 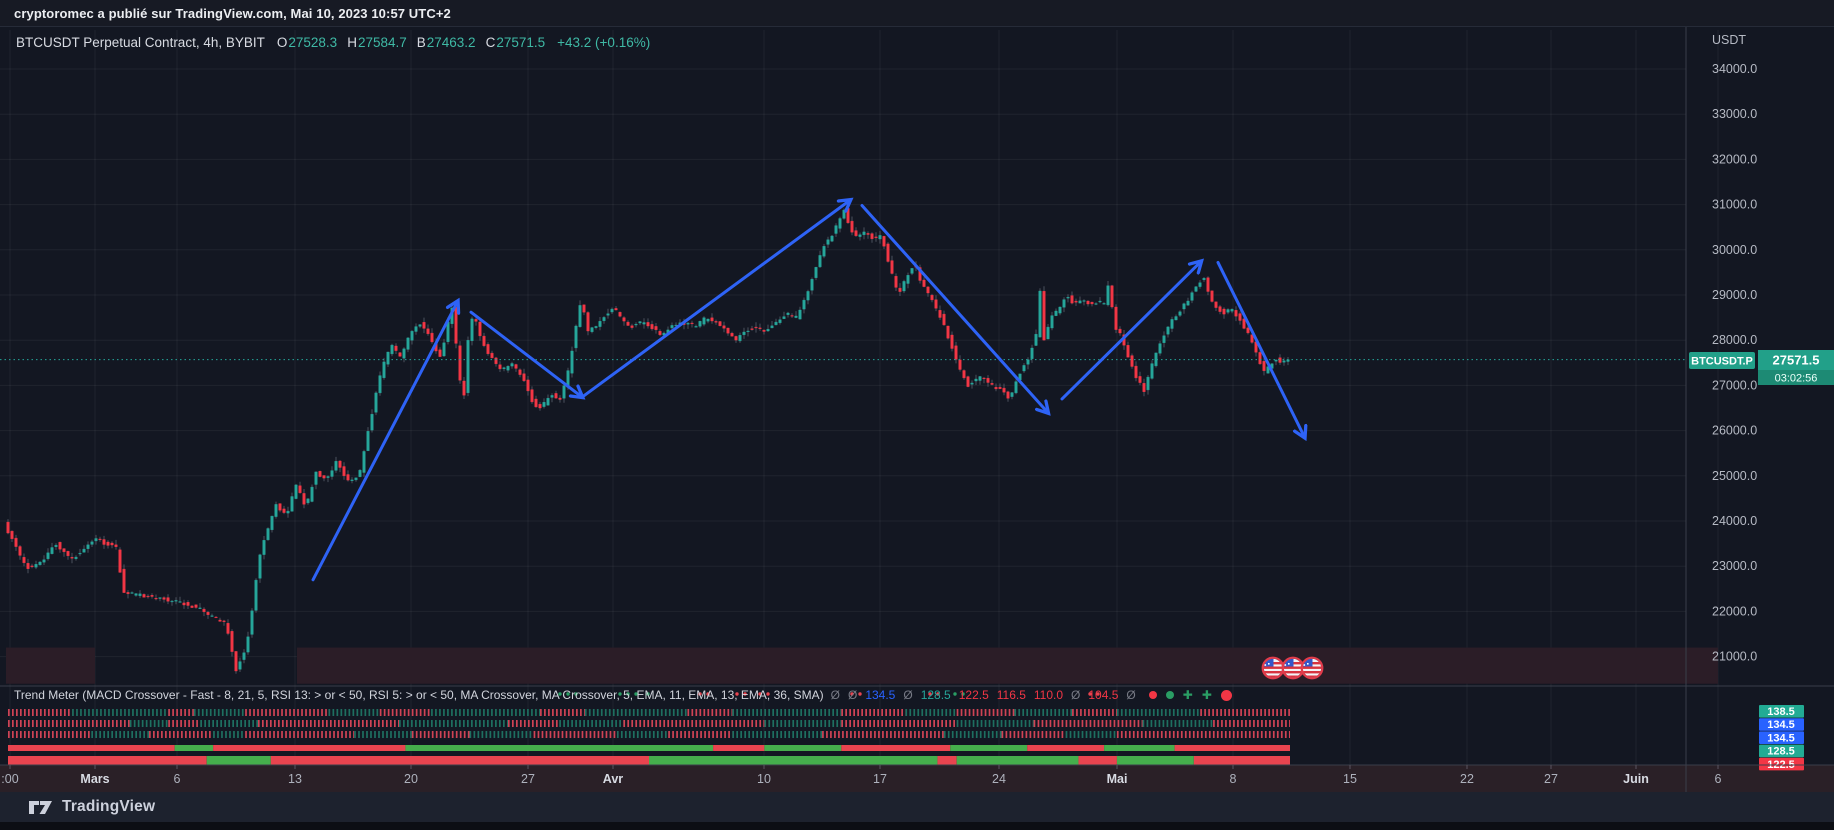 I want to click on ohlc-pair: C 27571.5, so click(x=515, y=42).